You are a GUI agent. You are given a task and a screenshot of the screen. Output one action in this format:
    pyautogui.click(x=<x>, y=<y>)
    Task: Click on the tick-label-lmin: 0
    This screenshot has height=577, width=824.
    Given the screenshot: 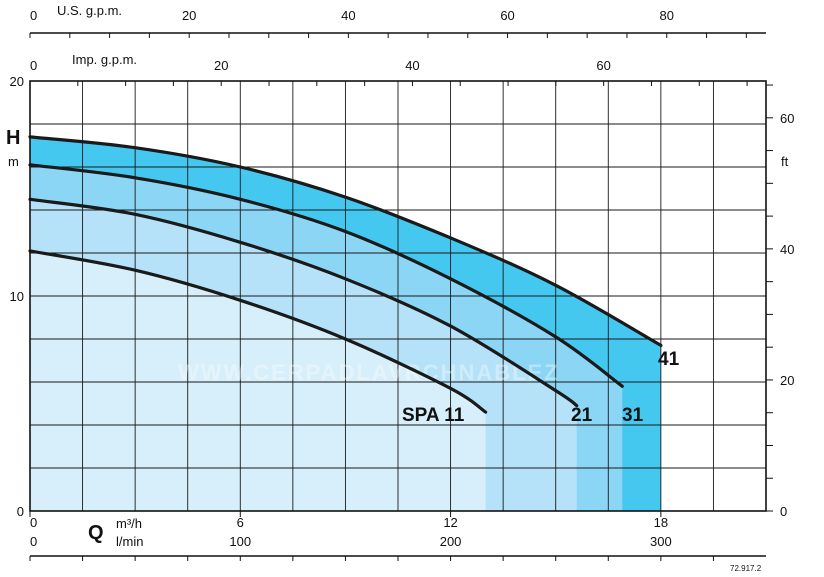 What is the action you would take?
    pyautogui.click(x=33, y=541)
    